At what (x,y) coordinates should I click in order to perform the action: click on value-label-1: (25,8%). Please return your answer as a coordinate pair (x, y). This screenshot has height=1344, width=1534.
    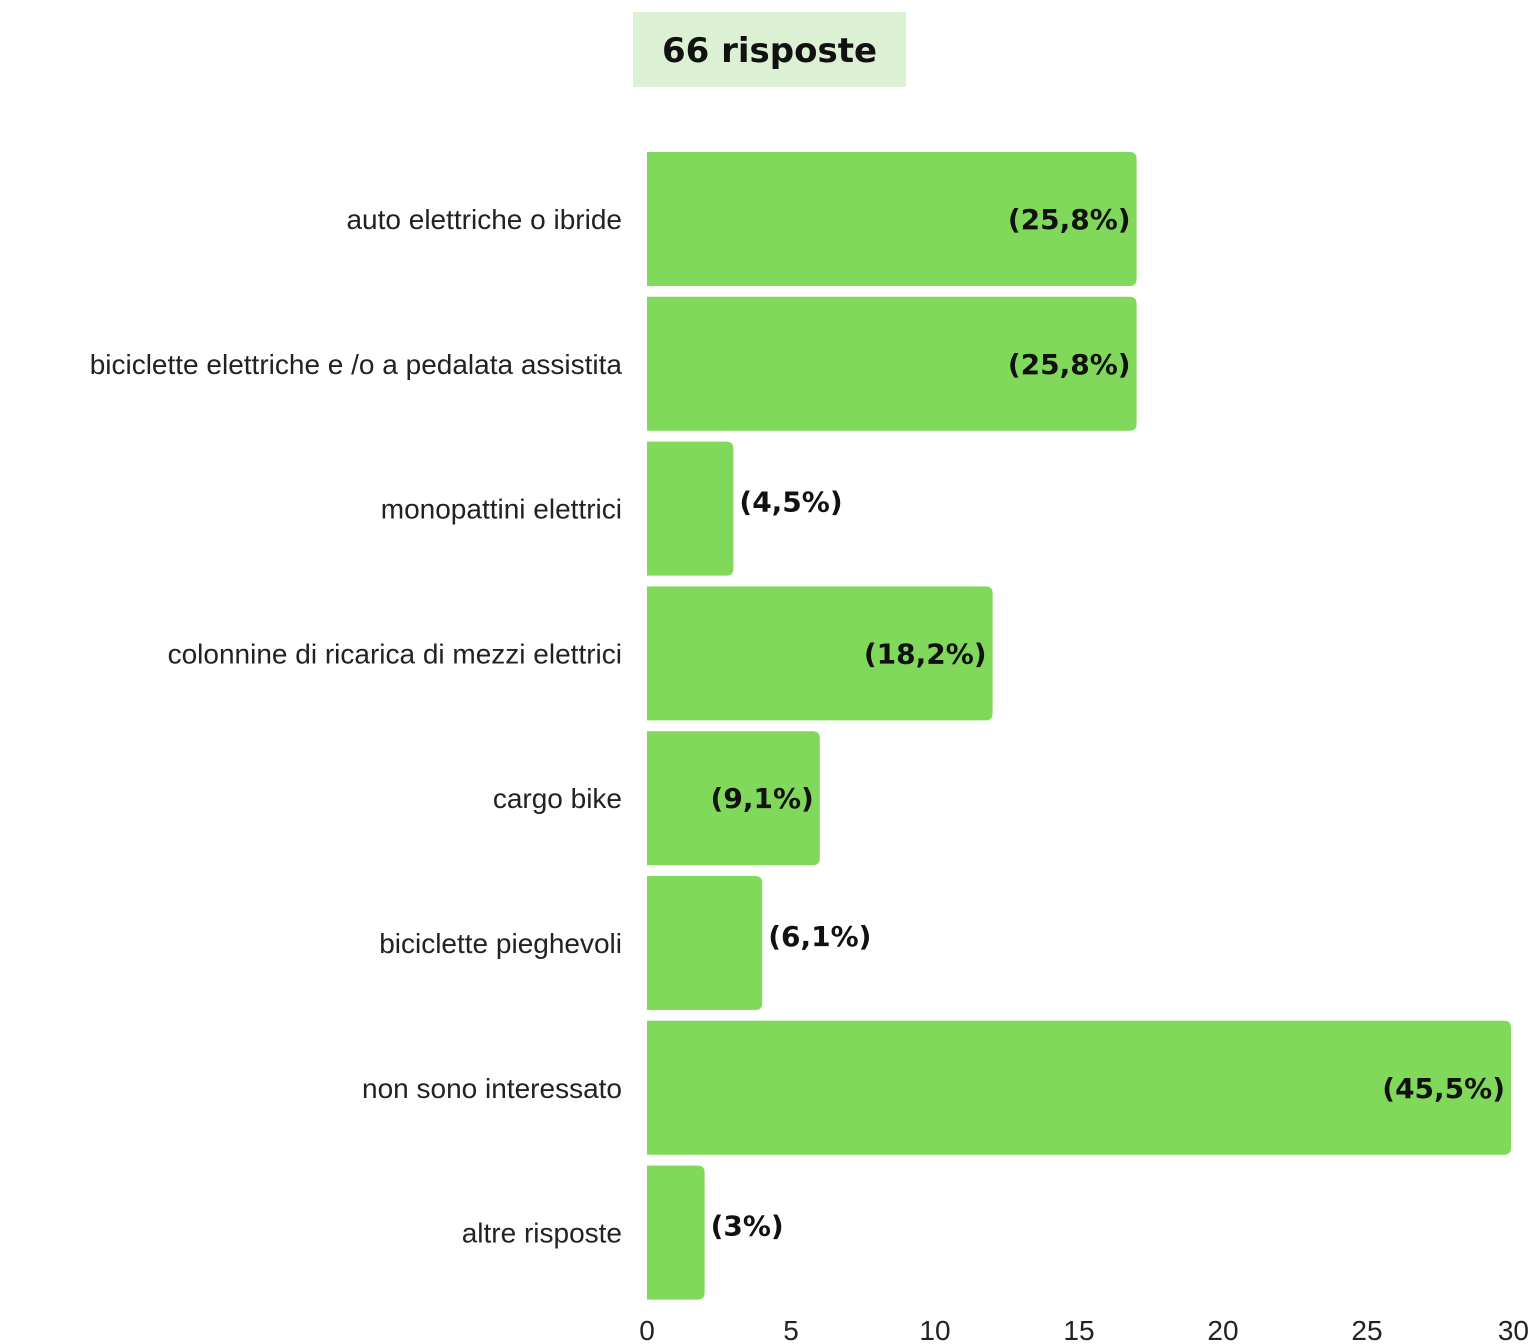
    Looking at the image, I should click on (1069, 364).